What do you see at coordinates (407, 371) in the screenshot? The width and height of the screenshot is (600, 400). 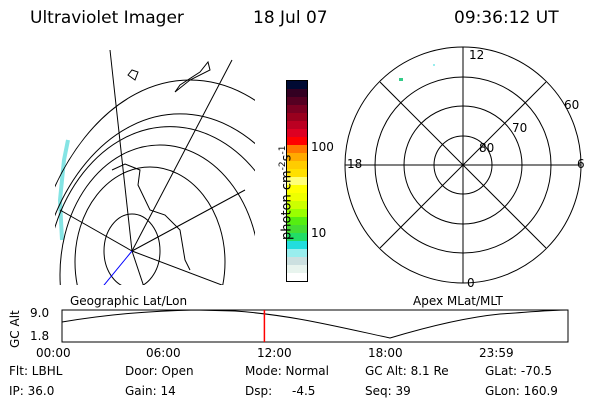 I see `gc-alt-status: GC Alt: 8.1 Re` at bounding box center [407, 371].